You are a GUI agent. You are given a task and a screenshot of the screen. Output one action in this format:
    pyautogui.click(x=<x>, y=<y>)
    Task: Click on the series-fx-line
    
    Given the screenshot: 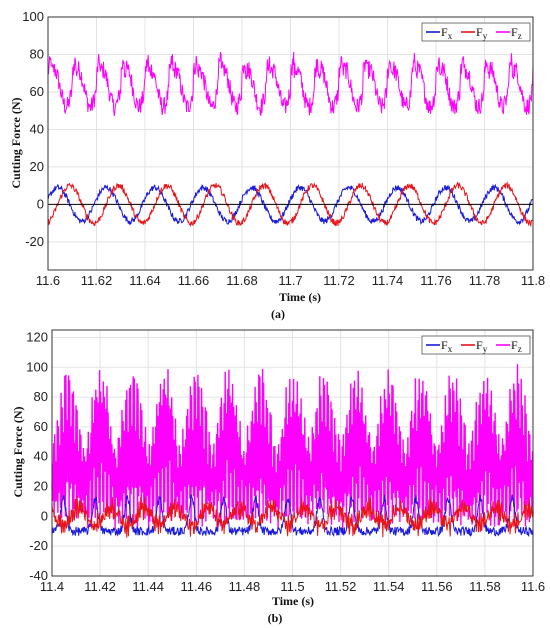 What is the action you would take?
    pyautogui.click(x=290, y=204)
    